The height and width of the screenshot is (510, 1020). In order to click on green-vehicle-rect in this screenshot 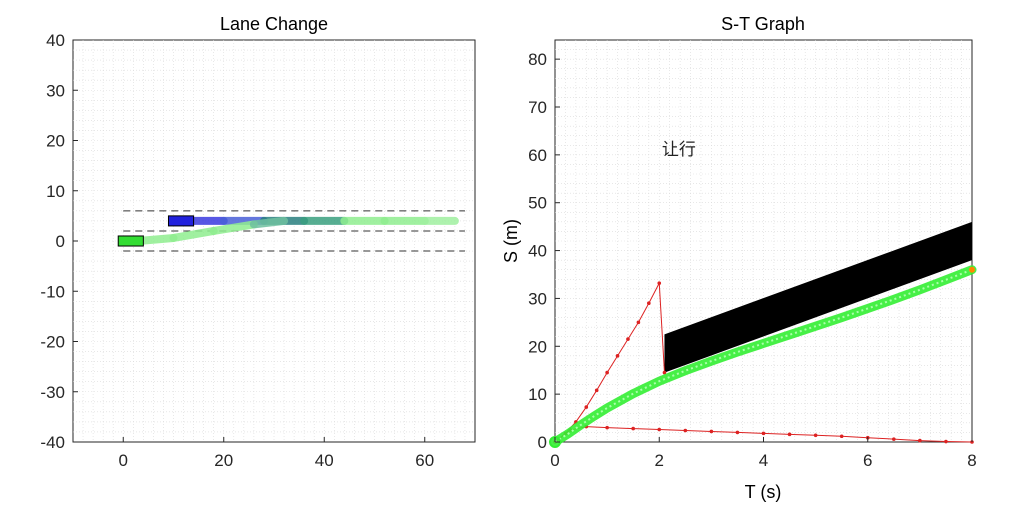, I will do `click(130, 241)`.